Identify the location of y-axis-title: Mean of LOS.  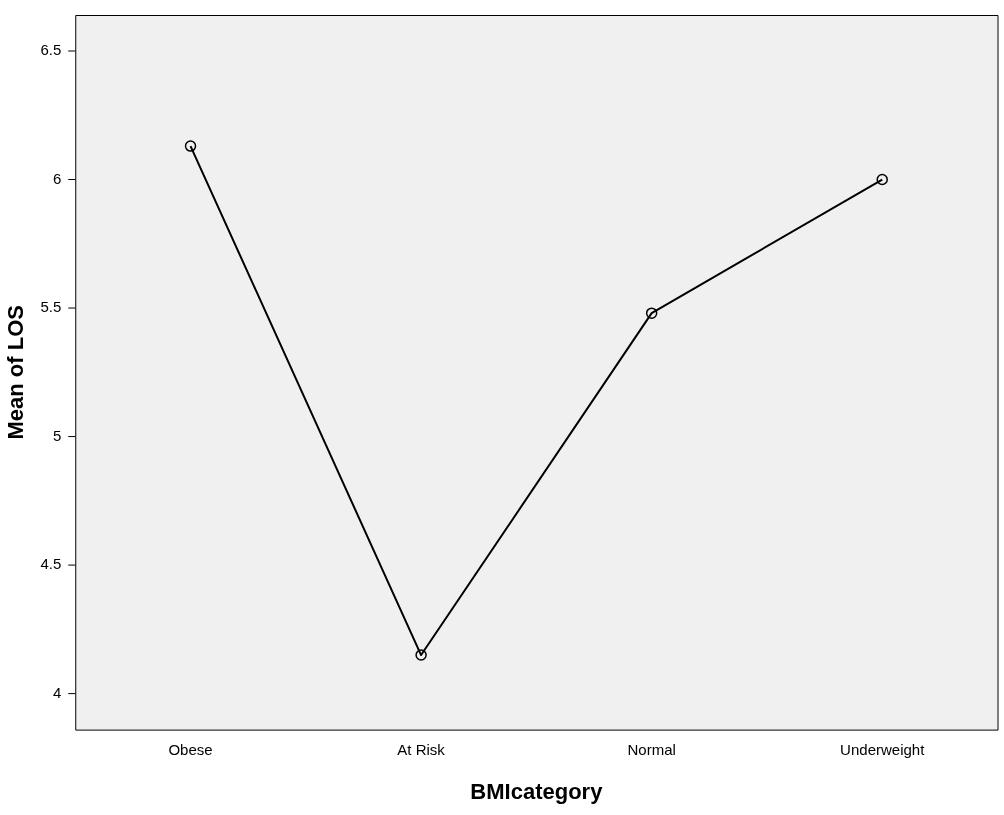
(16, 372).